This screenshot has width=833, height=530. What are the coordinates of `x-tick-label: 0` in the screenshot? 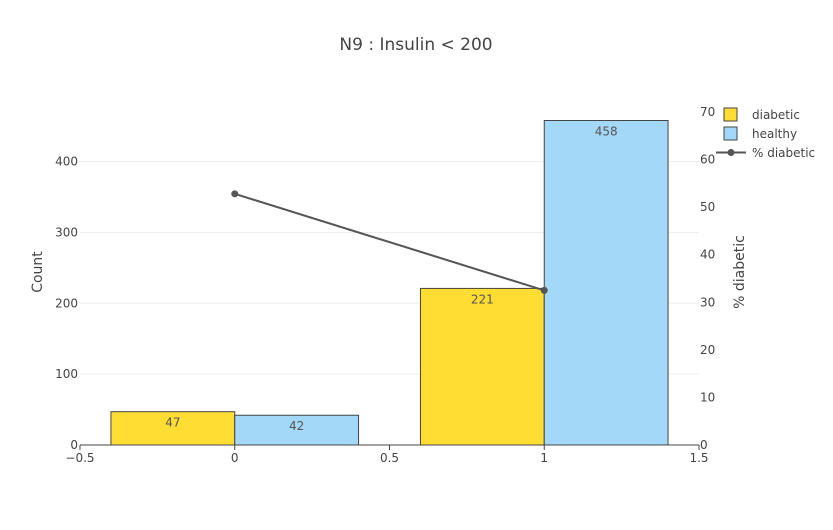 It's located at (235, 458).